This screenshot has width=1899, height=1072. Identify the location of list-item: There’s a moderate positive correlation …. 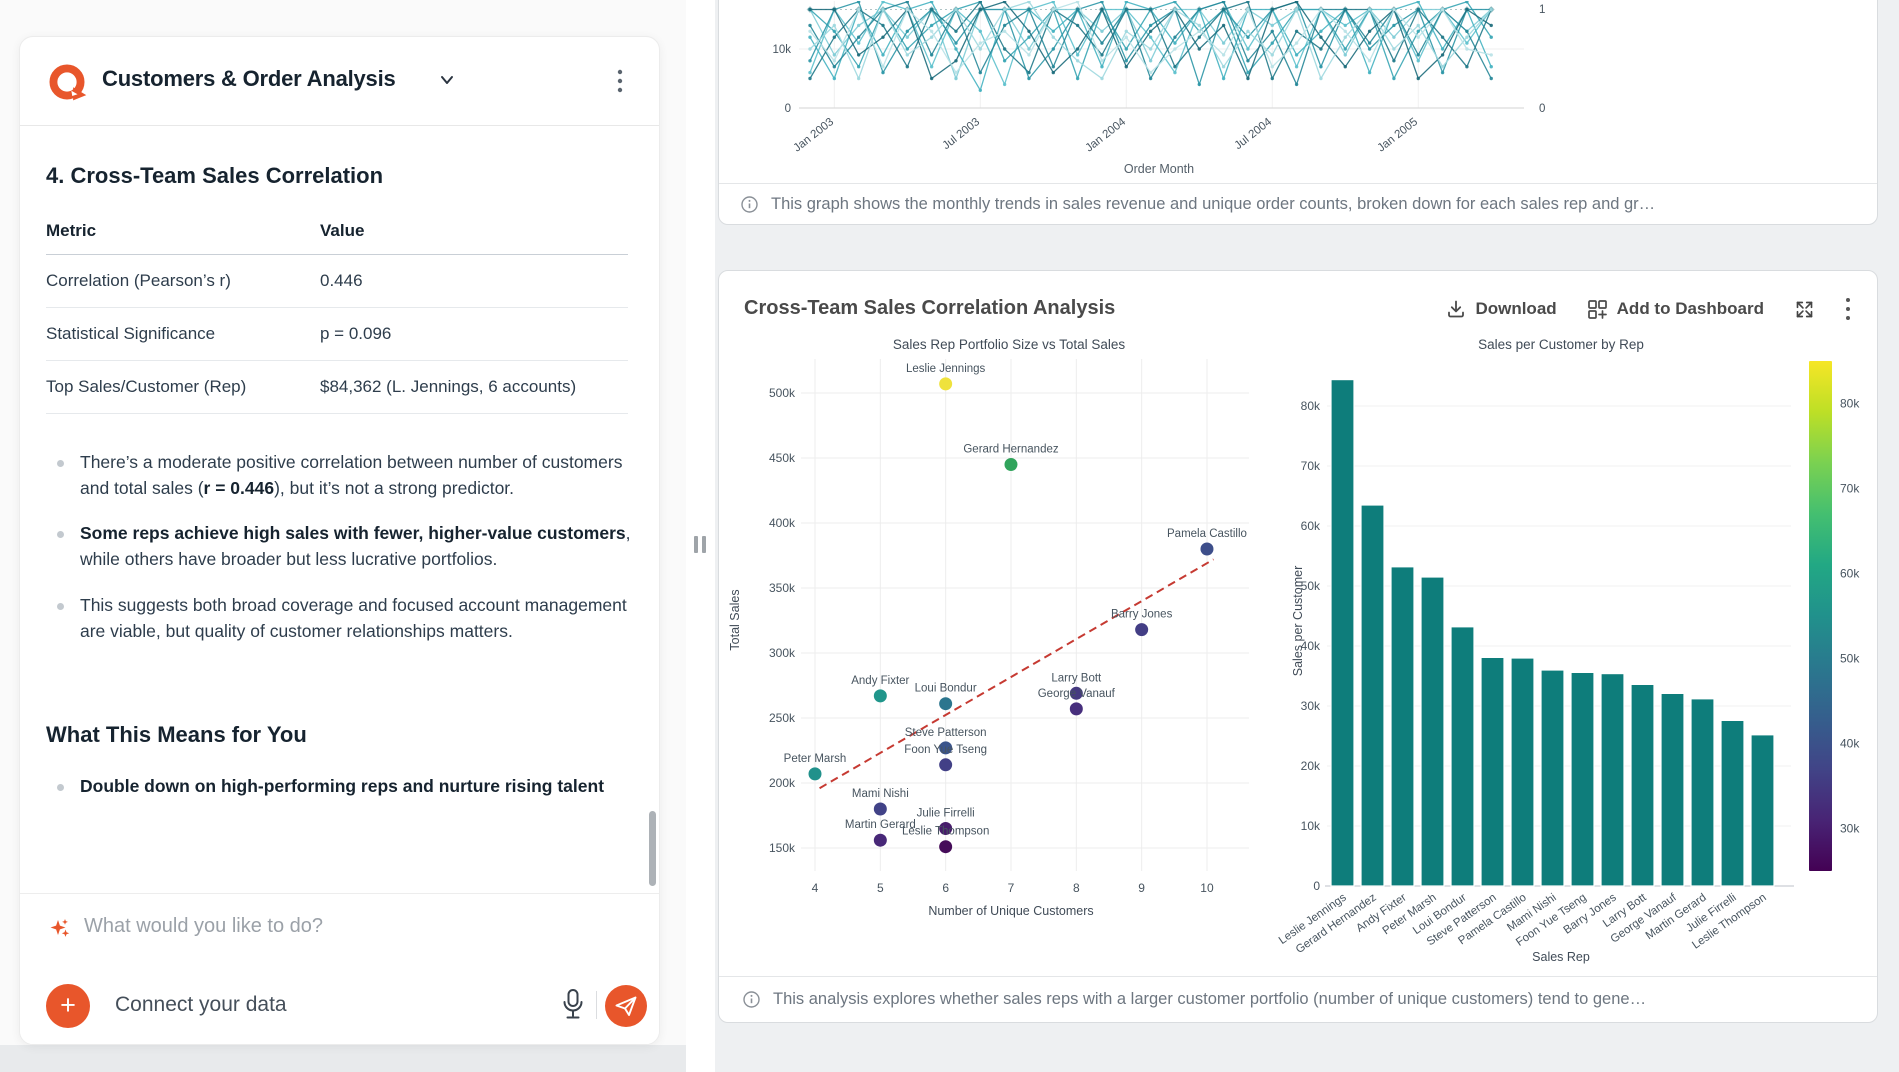
(345, 475).